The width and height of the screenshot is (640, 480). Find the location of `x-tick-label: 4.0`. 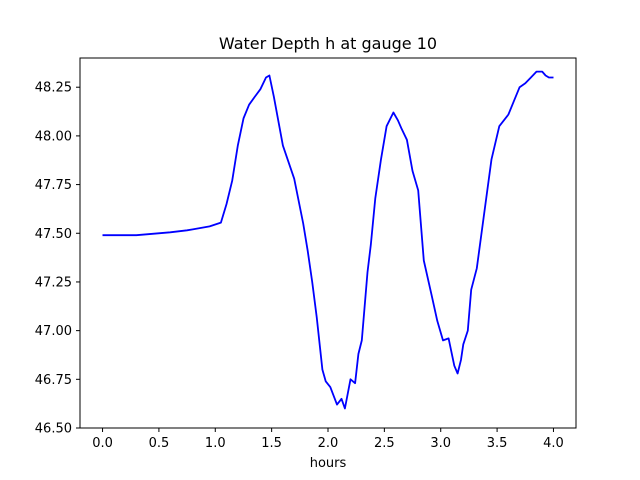

x-tick-label: 4.0 is located at coordinates (553, 443).